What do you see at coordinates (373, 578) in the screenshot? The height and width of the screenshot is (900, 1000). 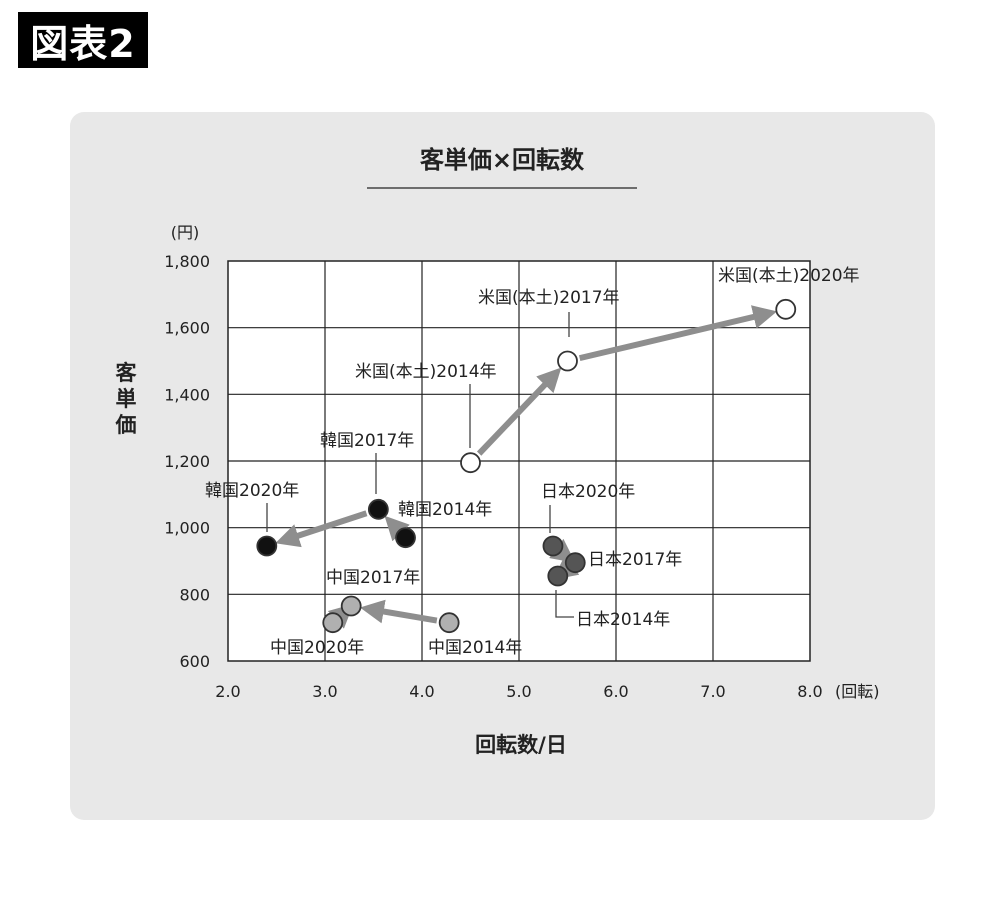 I see `point-label: 中国2017年` at bounding box center [373, 578].